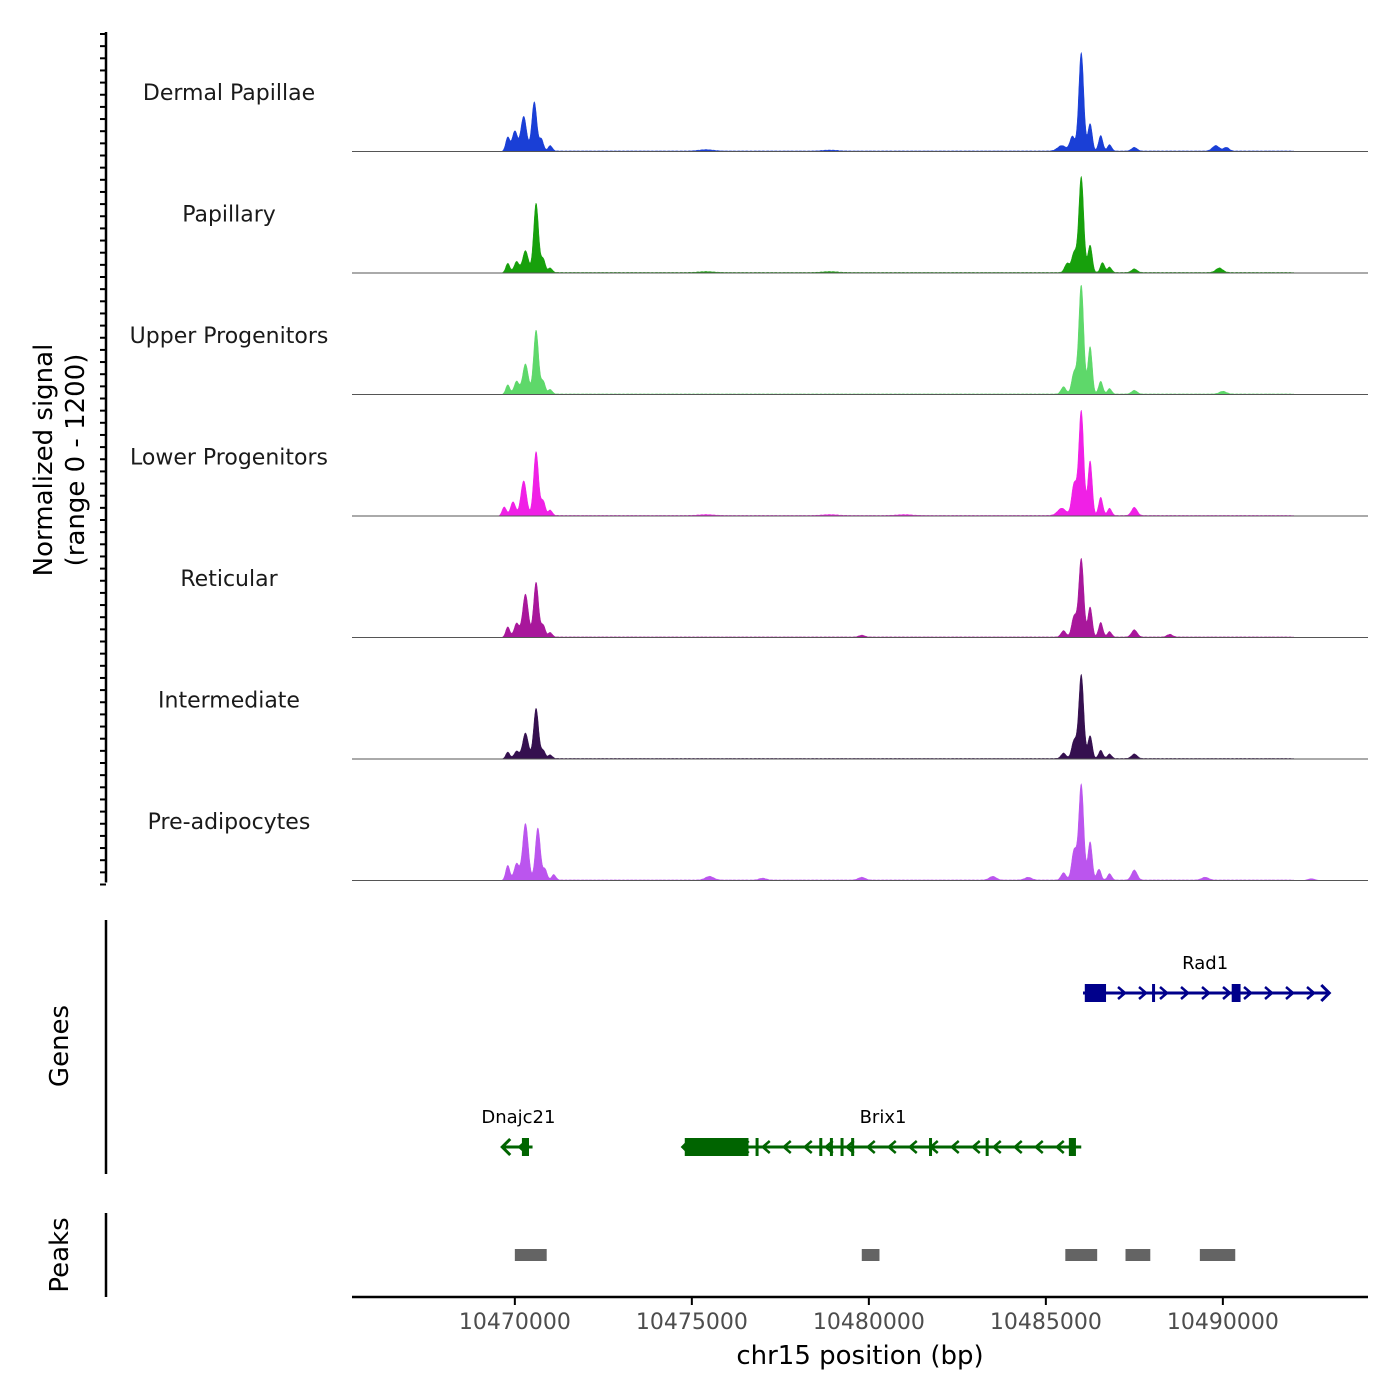 The image size is (1400, 1400). I want to click on peaks-panel, so click(670, 1255).